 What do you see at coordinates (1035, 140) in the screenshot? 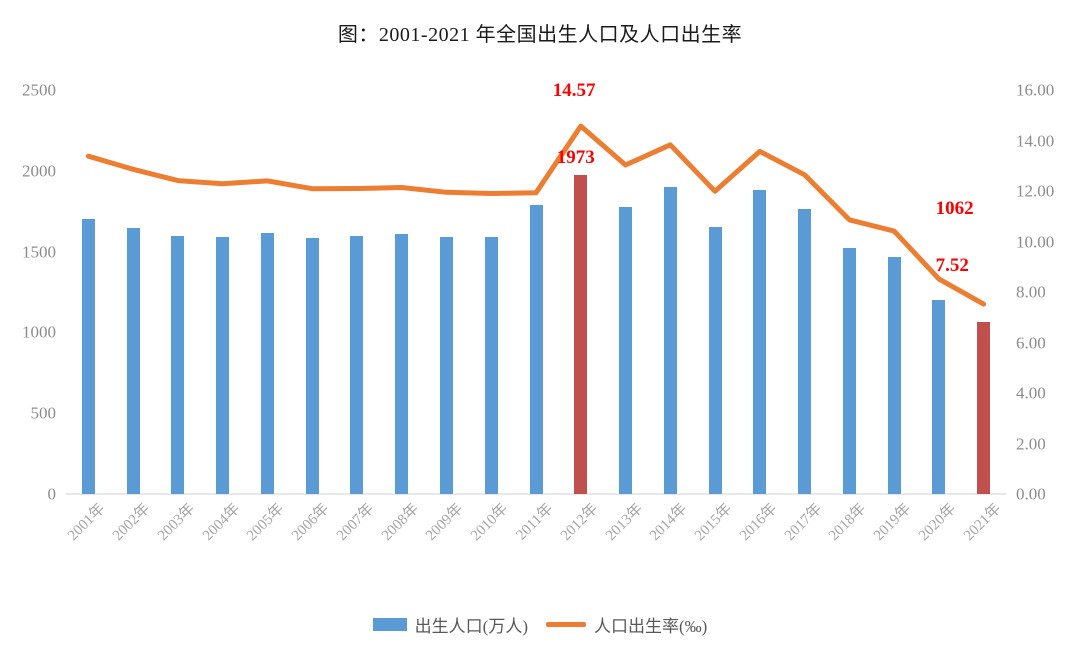
I see `y-axis-right-tick: 14.00` at bounding box center [1035, 140].